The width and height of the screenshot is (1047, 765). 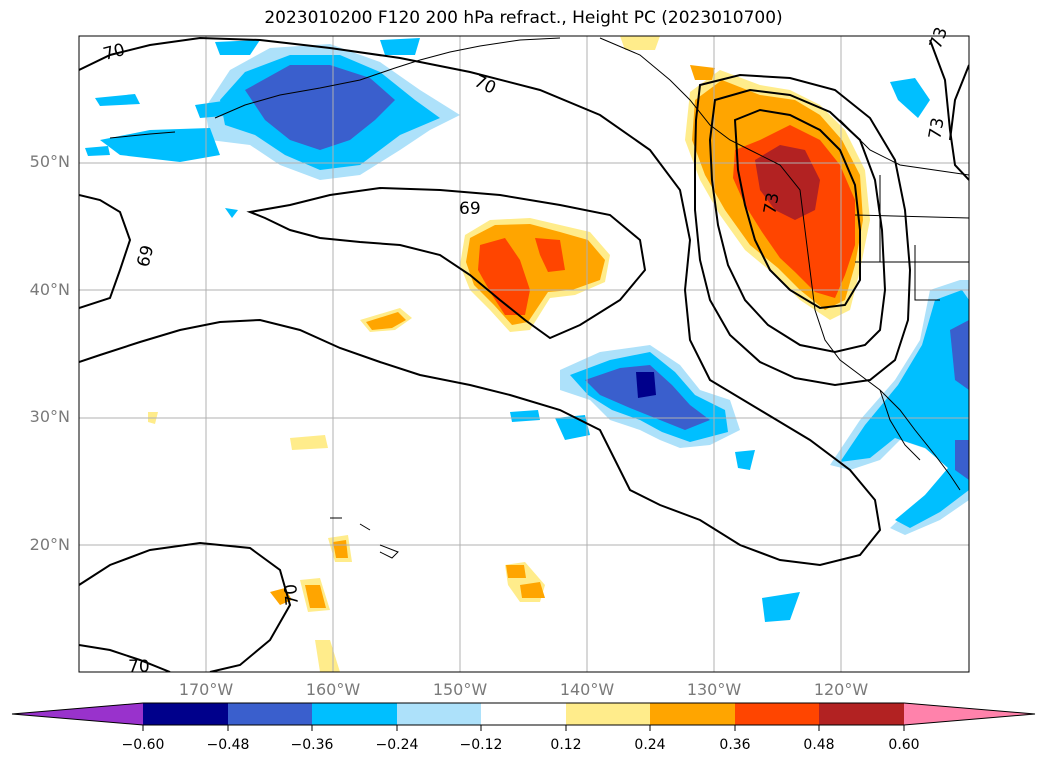 What do you see at coordinates (49, 544) in the screenshot?
I see `lat-label: 20°N` at bounding box center [49, 544].